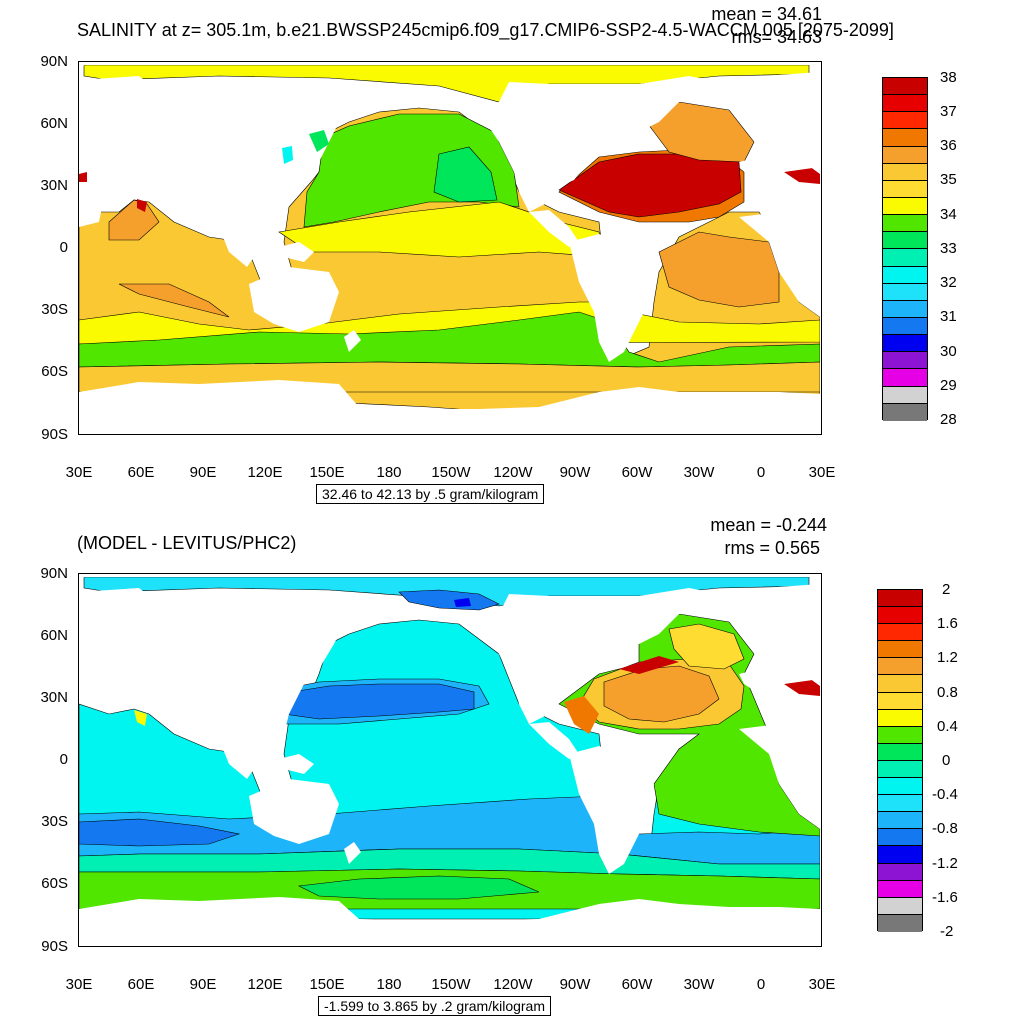 The height and width of the screenshot is (1024, 1024). Describe the element at coordinates (83, 177) in the screenshot. I see `top-black-sea` at that location.